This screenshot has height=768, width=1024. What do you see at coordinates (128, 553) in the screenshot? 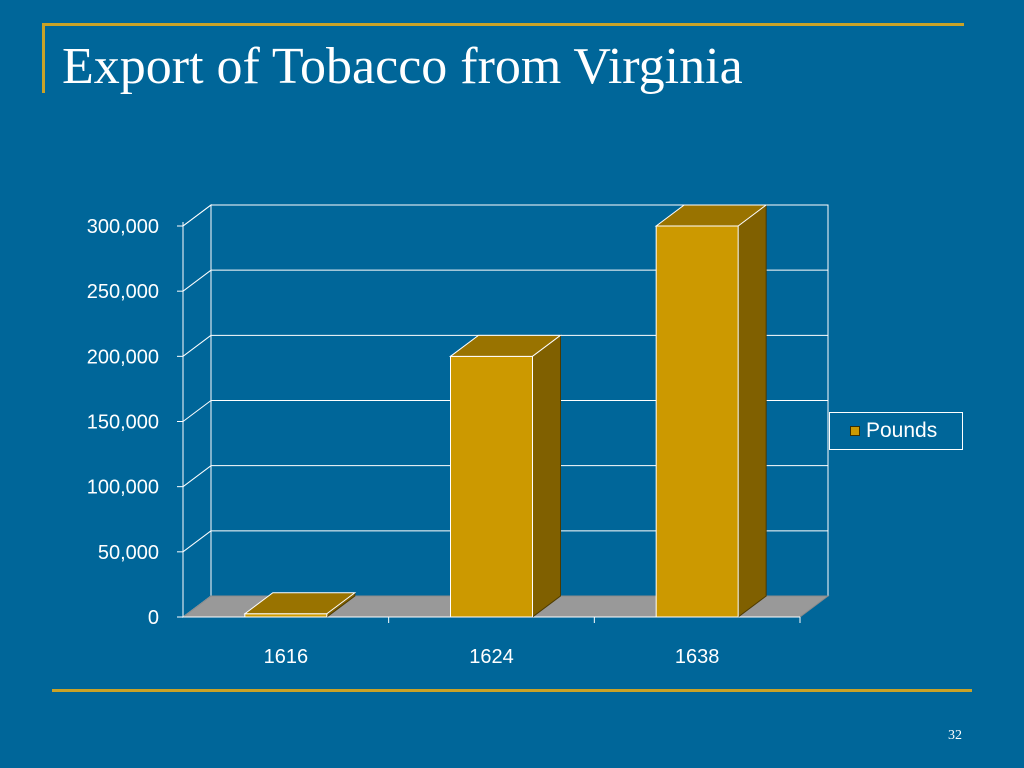
I see `y-tick-label: 50,000` at bounding box center [128, 553].